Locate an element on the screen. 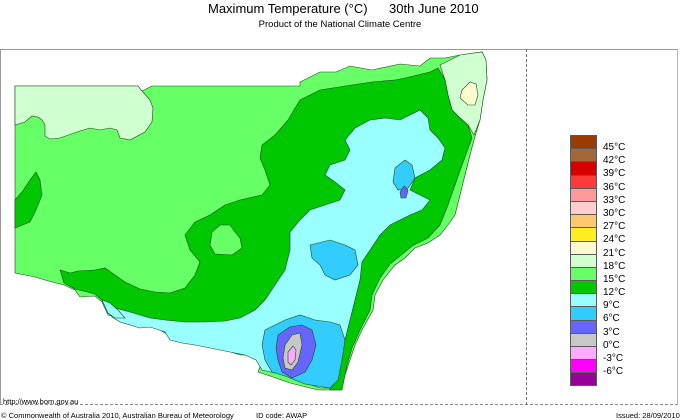 The image size is (680, 420). region-12c-west is located at coordinates (28, 200).